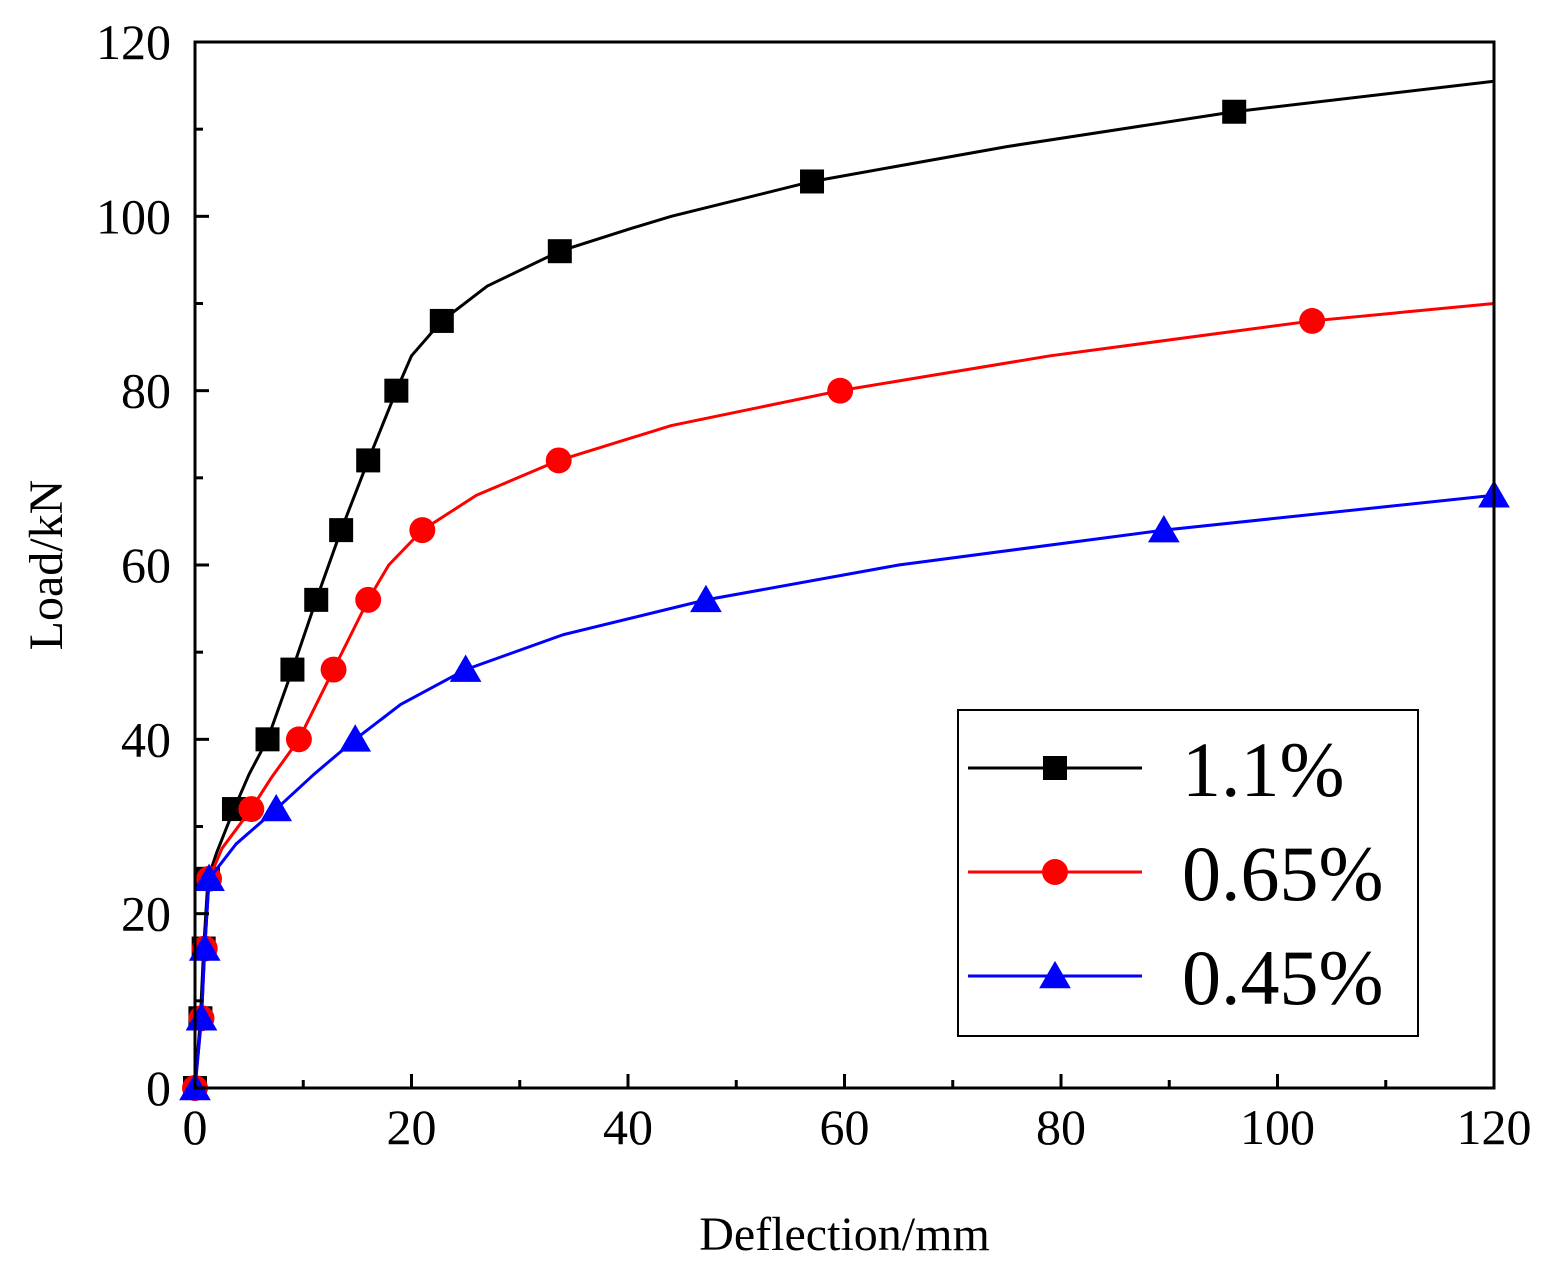 This screenshot has height=1273, width=1559. I want to click on legend-marker-circle, so click(1055, 872).